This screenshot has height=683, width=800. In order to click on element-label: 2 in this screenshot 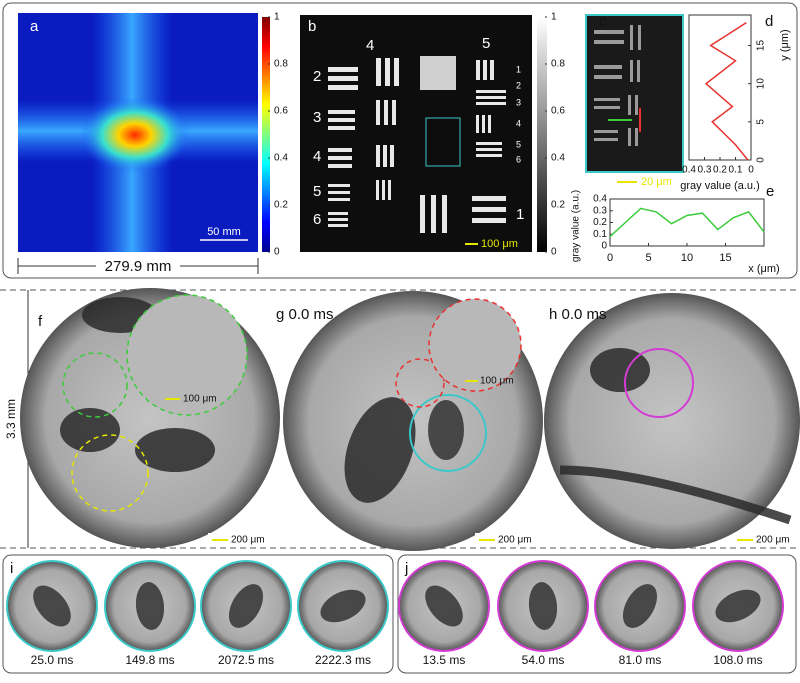, I will do `click(518, 85)`.